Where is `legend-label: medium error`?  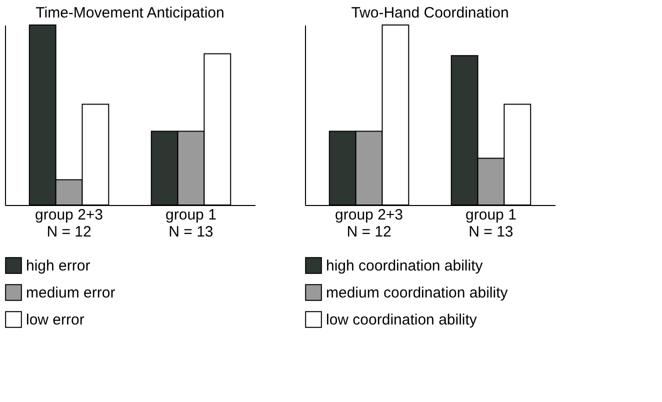 legend-label: medium error is located at coordinates (71, 293).